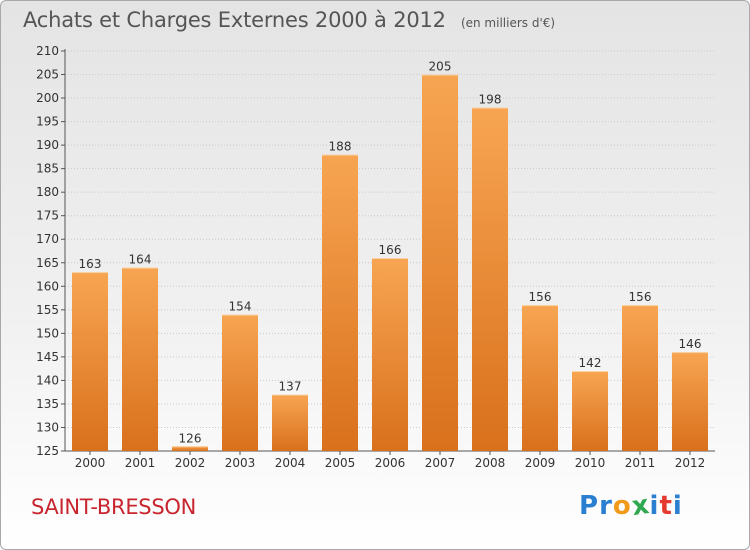 Image resolution: width=750 pixels, height=550 pixels. Describe the element at coordinates (47, 192) in the screenshot. I see `y-tick-label: 180` at that location.